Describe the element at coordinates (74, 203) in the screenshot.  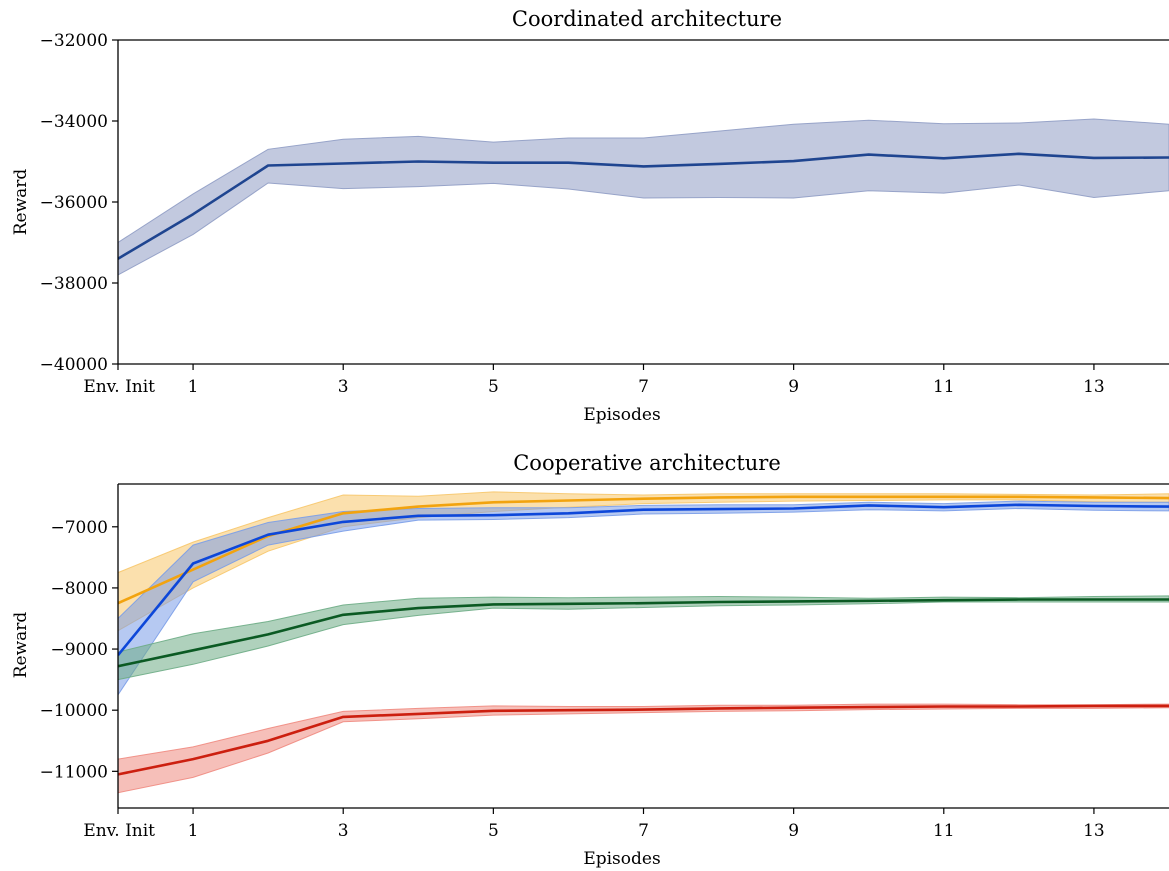
I see `y-tick-label: −36000` at that location.